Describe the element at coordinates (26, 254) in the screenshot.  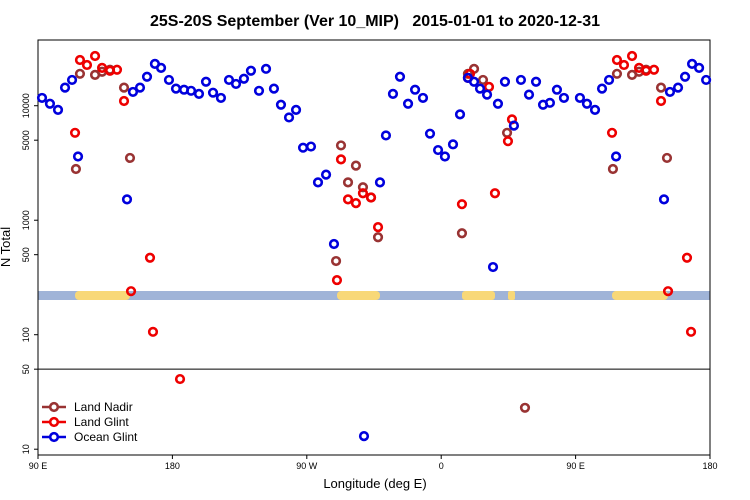
I see `y-tick-label: 500` at that location.